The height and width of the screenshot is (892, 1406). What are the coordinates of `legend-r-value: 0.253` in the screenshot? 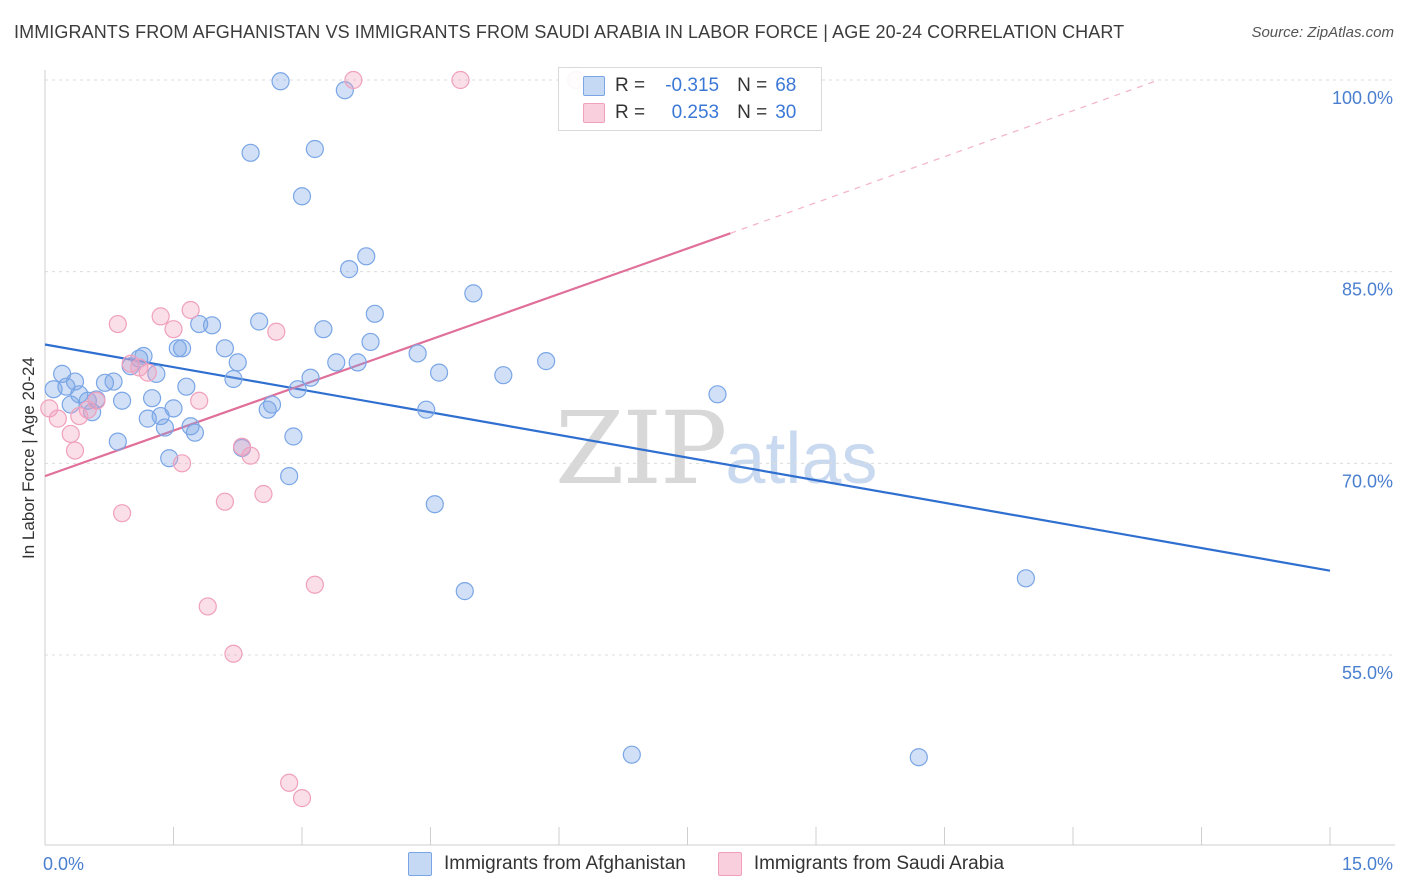 It's located at (695, 112).